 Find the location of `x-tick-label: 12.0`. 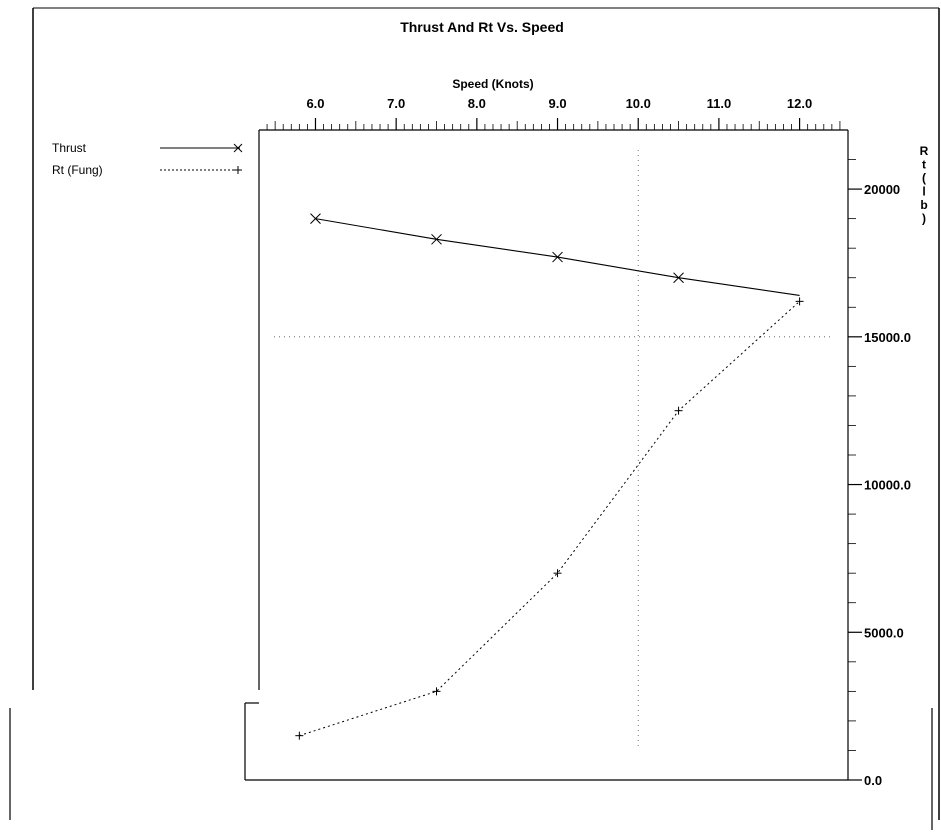

x-tick-label: 12.0 is located at coordinates (799, 103).